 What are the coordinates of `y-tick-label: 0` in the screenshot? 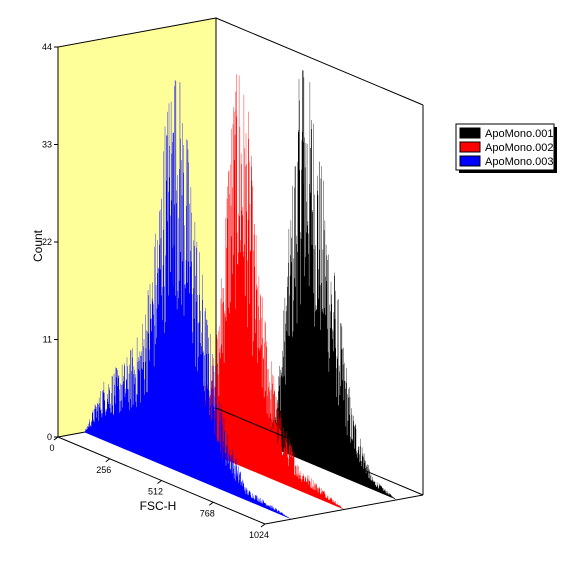 It's located at (49, 437).